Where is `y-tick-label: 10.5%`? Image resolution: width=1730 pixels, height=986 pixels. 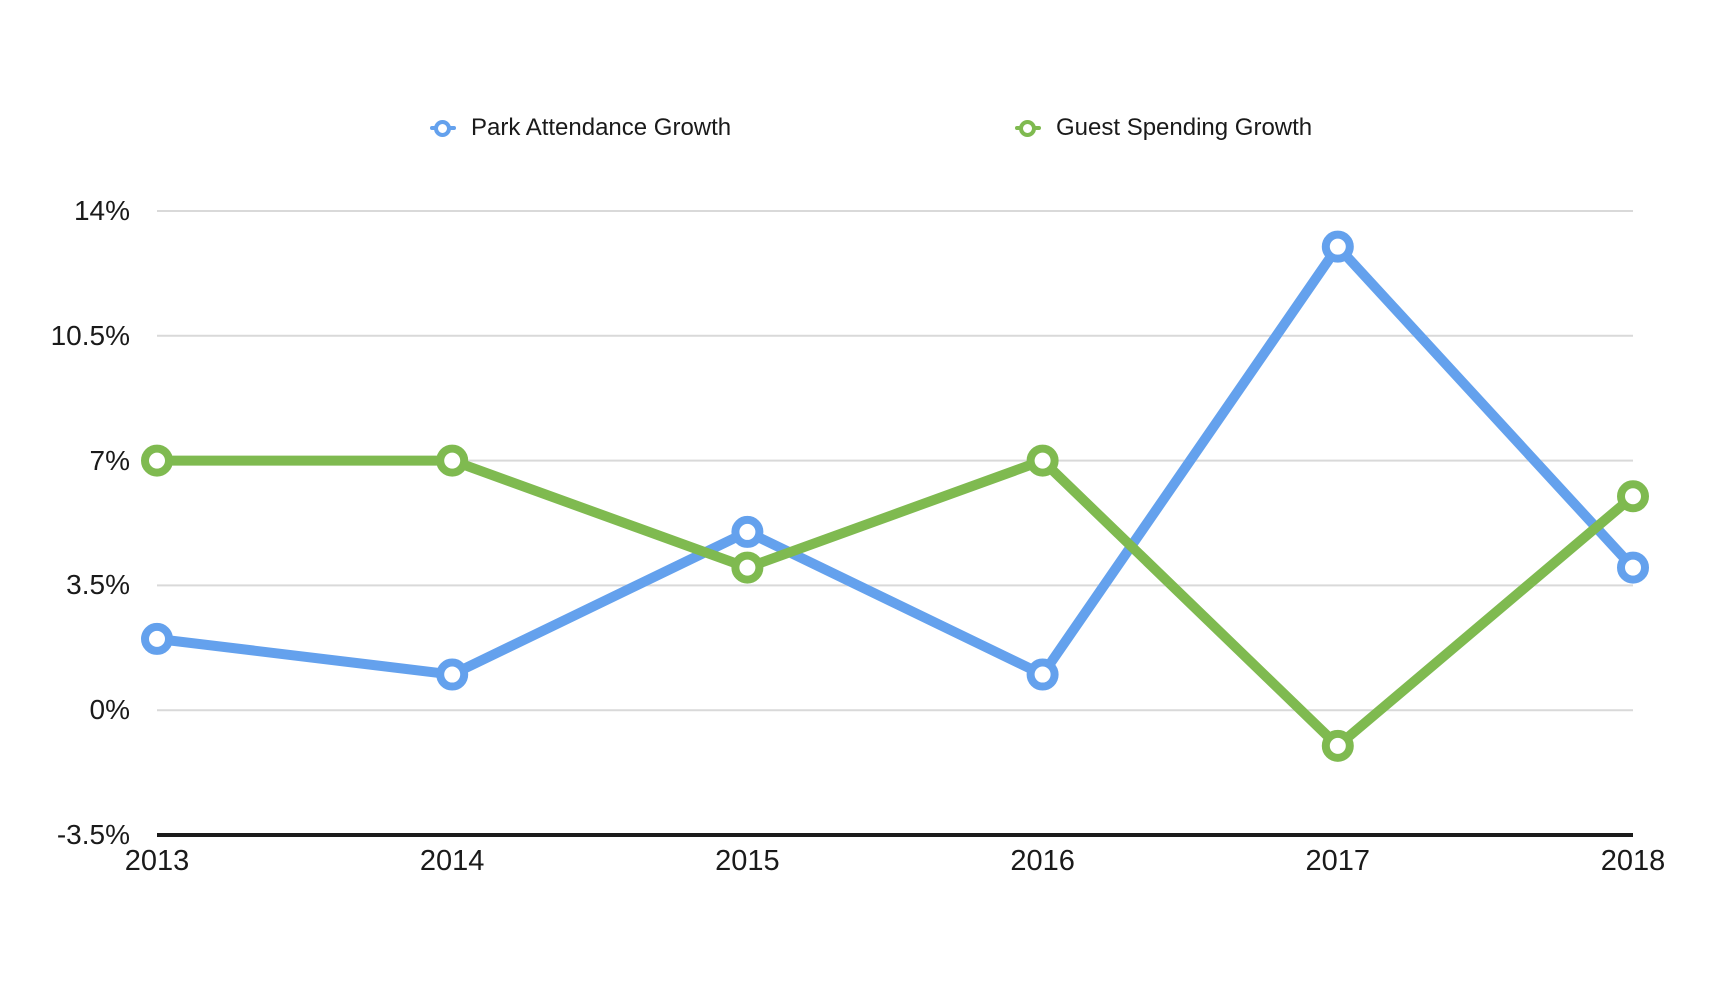
y-tick-label: 10.5% is located at coordinates (90, 335).